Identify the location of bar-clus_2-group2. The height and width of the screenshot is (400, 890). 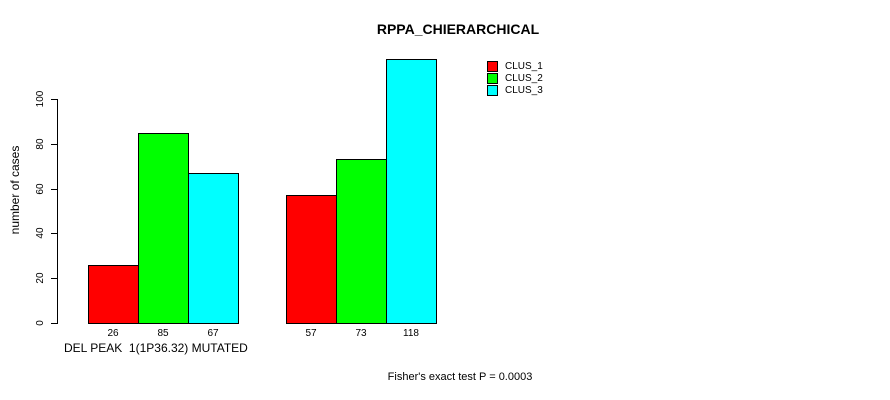
(361, 241).